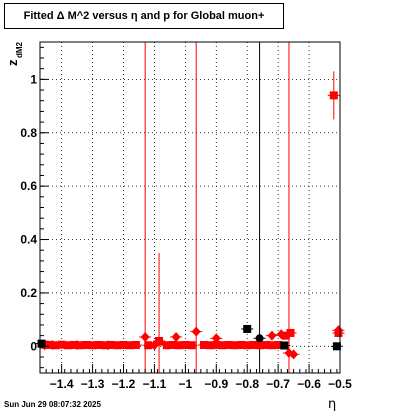 The width and height of the screenshot is (400, 414). What do you see at coordinates (33, 79) in the screenshot?
I see `y-tick-label: 1` at bounding box center [33, 79].